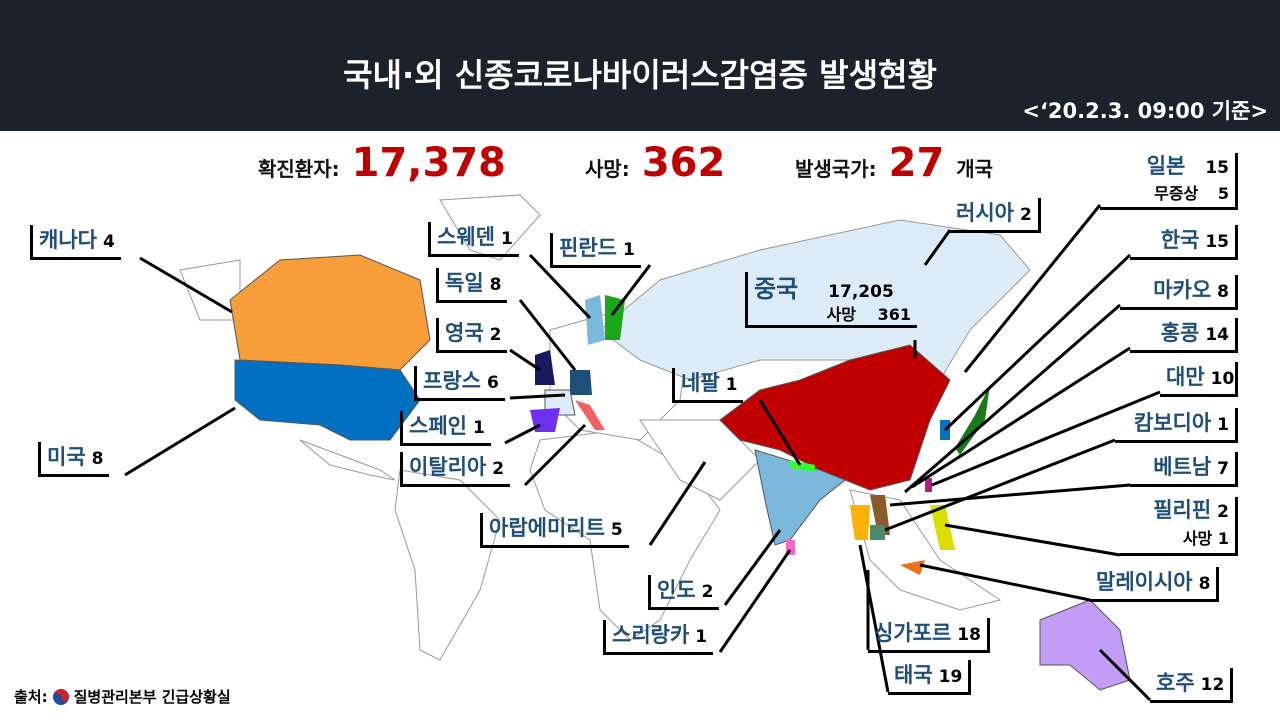 Image resolution: width=1280 pixels, height=720 pixels. What do you see at coordinates (800, 497) in the screenshot?
I see `india-shape` at bounding box center [800, 497].